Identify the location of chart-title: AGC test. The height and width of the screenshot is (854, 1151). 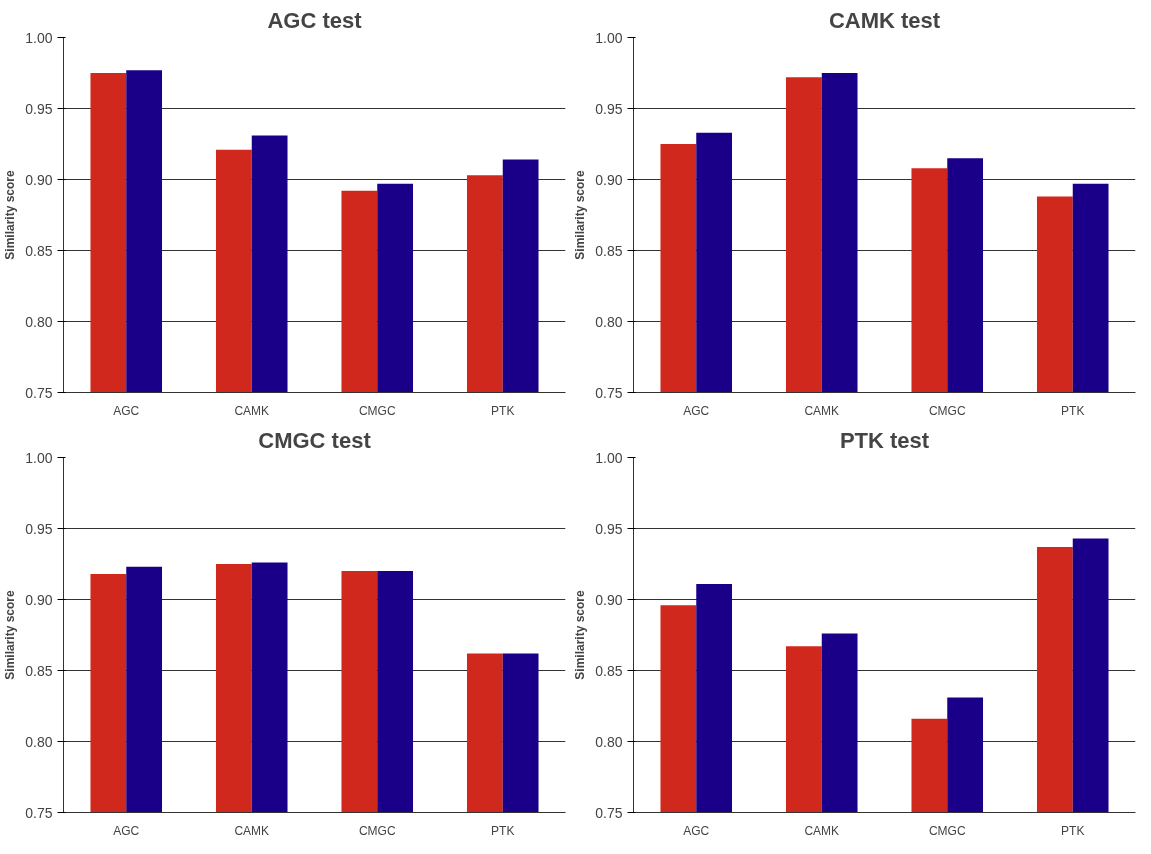
(315, 20).